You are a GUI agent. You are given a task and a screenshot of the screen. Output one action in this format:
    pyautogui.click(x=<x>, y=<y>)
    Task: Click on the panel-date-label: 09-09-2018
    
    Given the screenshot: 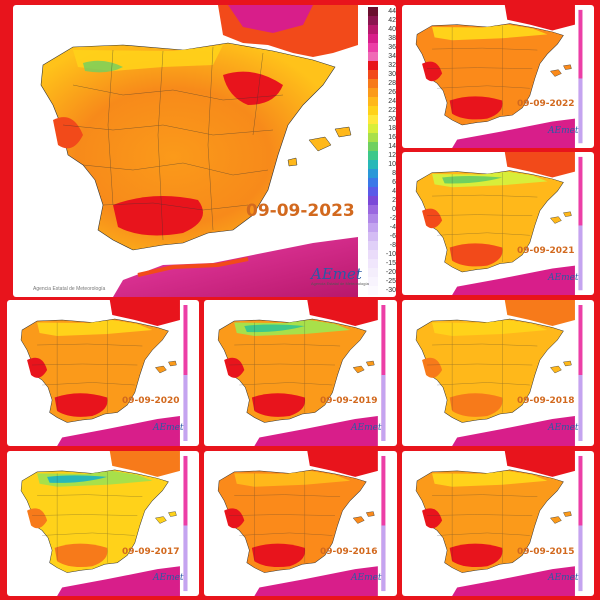 What is the action you would take?
    pyautogui.click(x=546, y=401)
    